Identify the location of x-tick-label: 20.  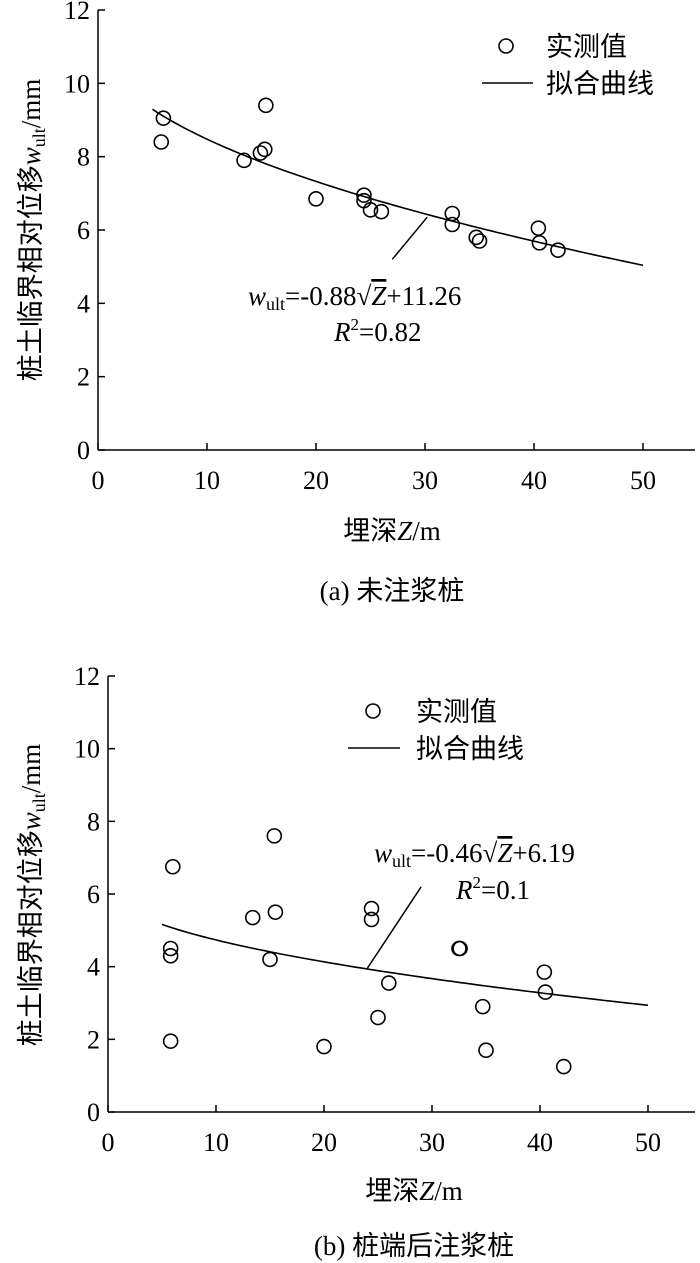
(324, 1142).